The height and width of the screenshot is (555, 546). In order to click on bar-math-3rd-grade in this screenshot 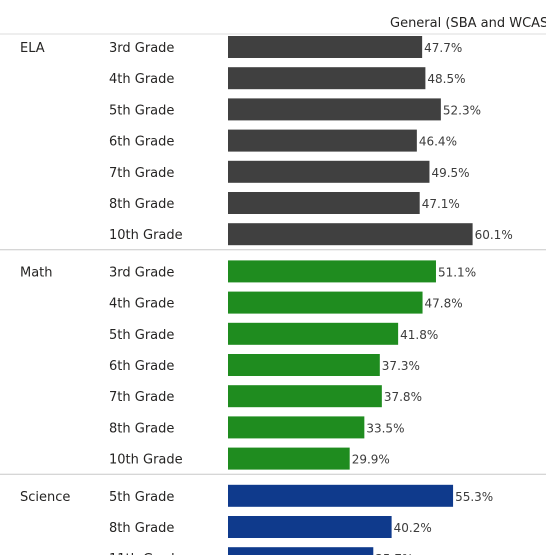, I will do `click(332, 271)`.